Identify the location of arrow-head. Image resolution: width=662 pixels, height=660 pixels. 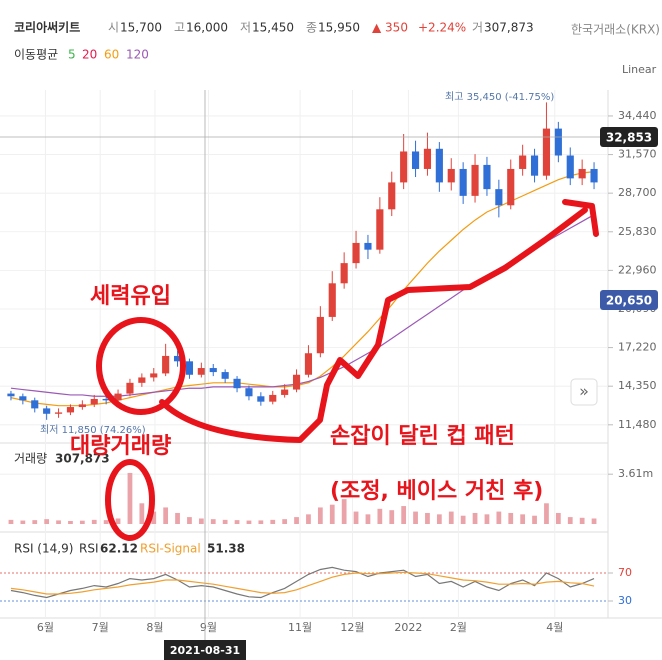
(580, 218).